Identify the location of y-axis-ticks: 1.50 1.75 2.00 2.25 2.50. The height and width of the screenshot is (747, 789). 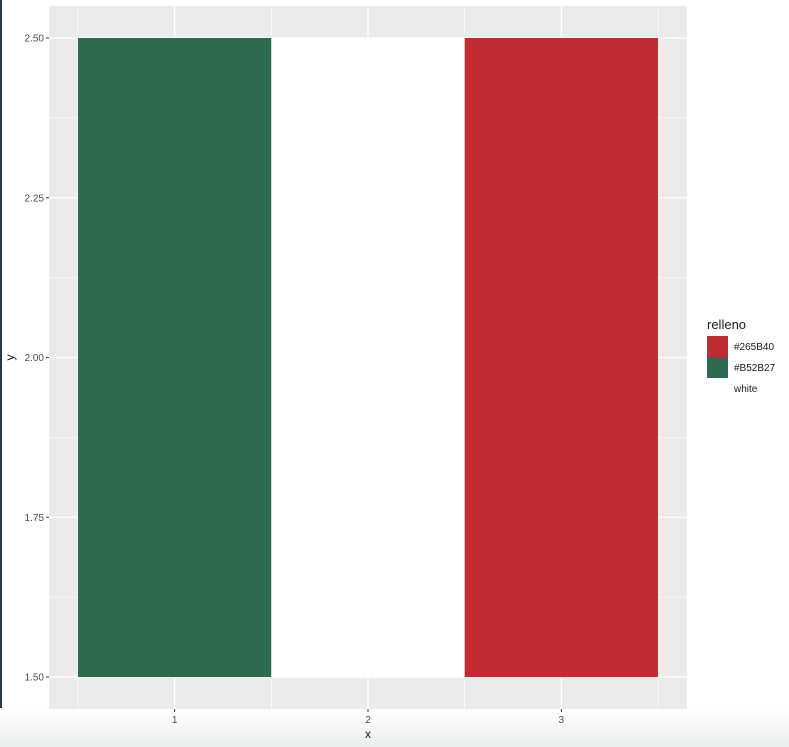
(37, 359).